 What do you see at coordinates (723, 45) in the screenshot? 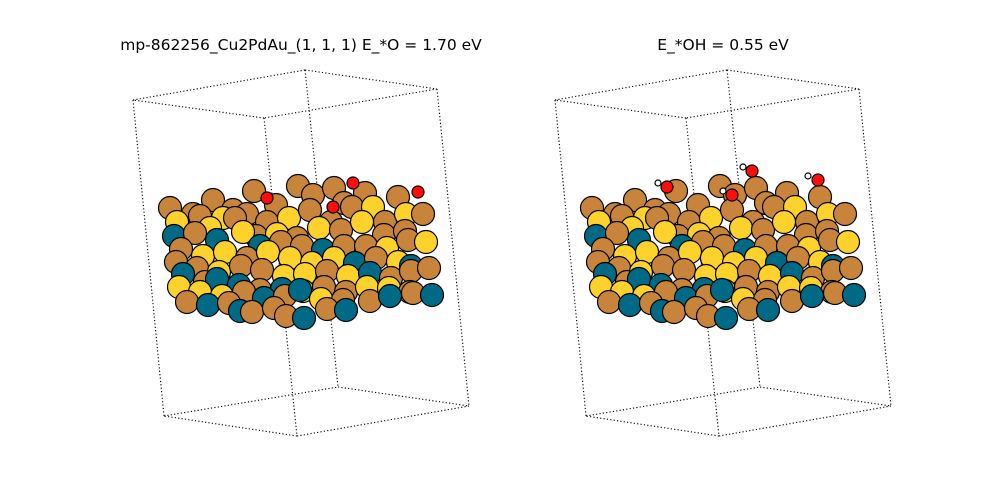
I see `panel-right-title: E_*OH = 0.55 eV` at bounding box center [723, 45].